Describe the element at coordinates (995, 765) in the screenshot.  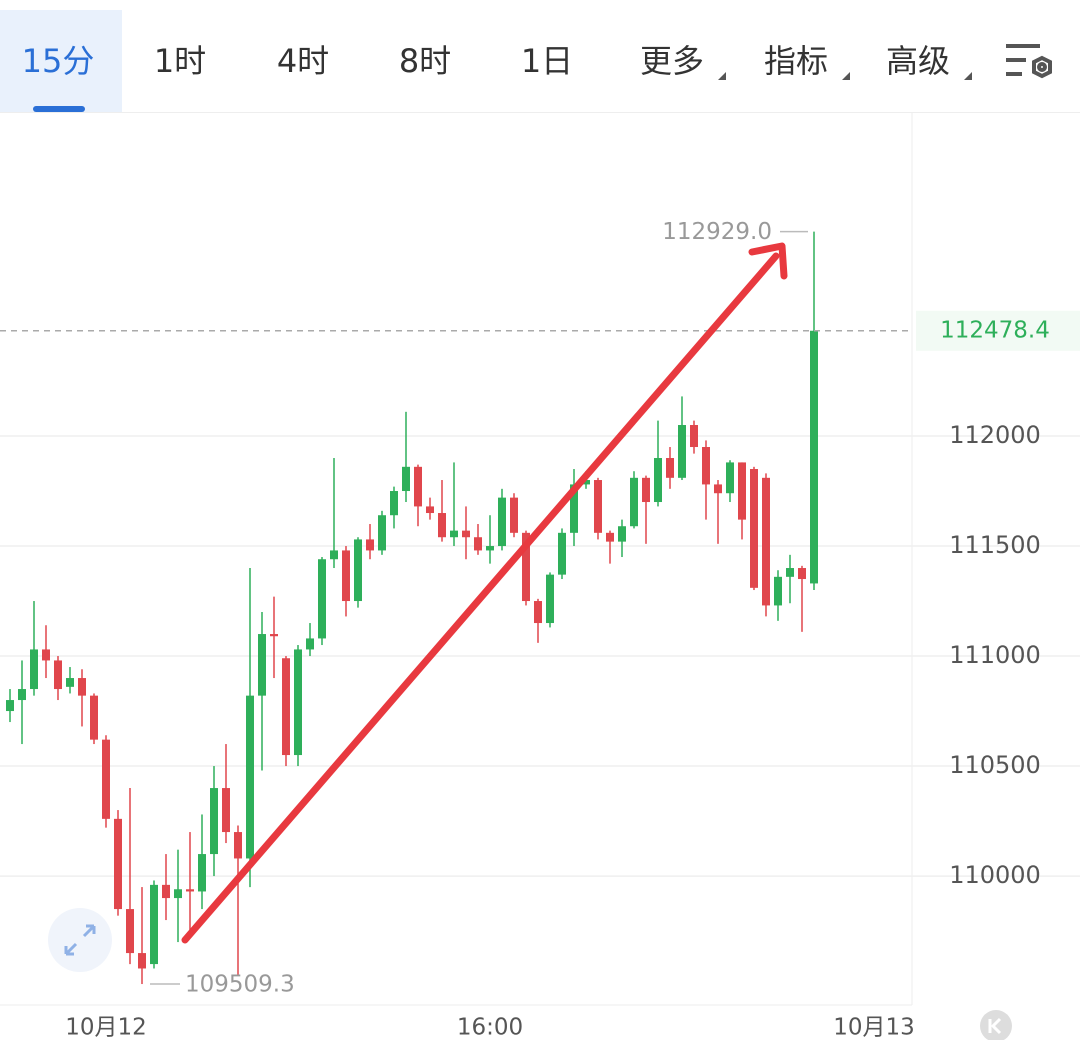
I see `y-tick-label: 110500` at that location.